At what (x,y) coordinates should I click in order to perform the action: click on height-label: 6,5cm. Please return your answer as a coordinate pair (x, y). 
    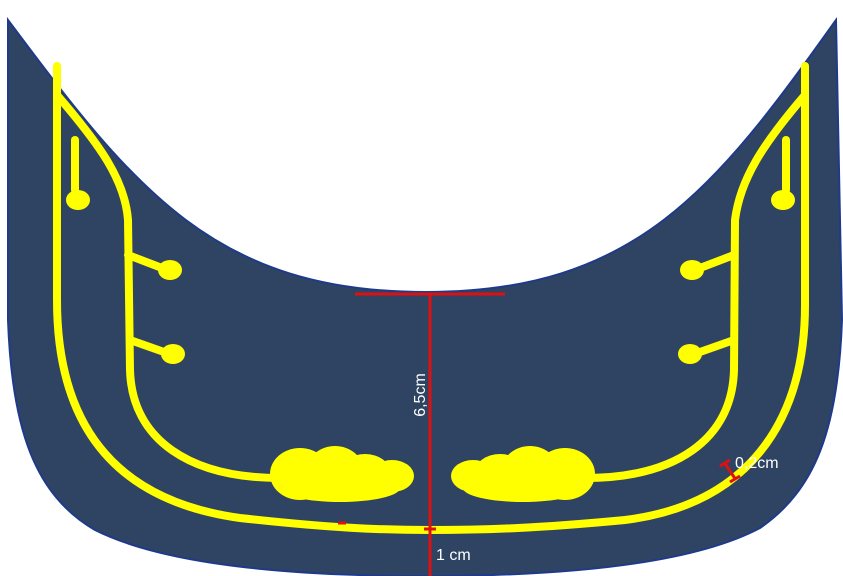
    Looking at the image, I should click on (420, 395).